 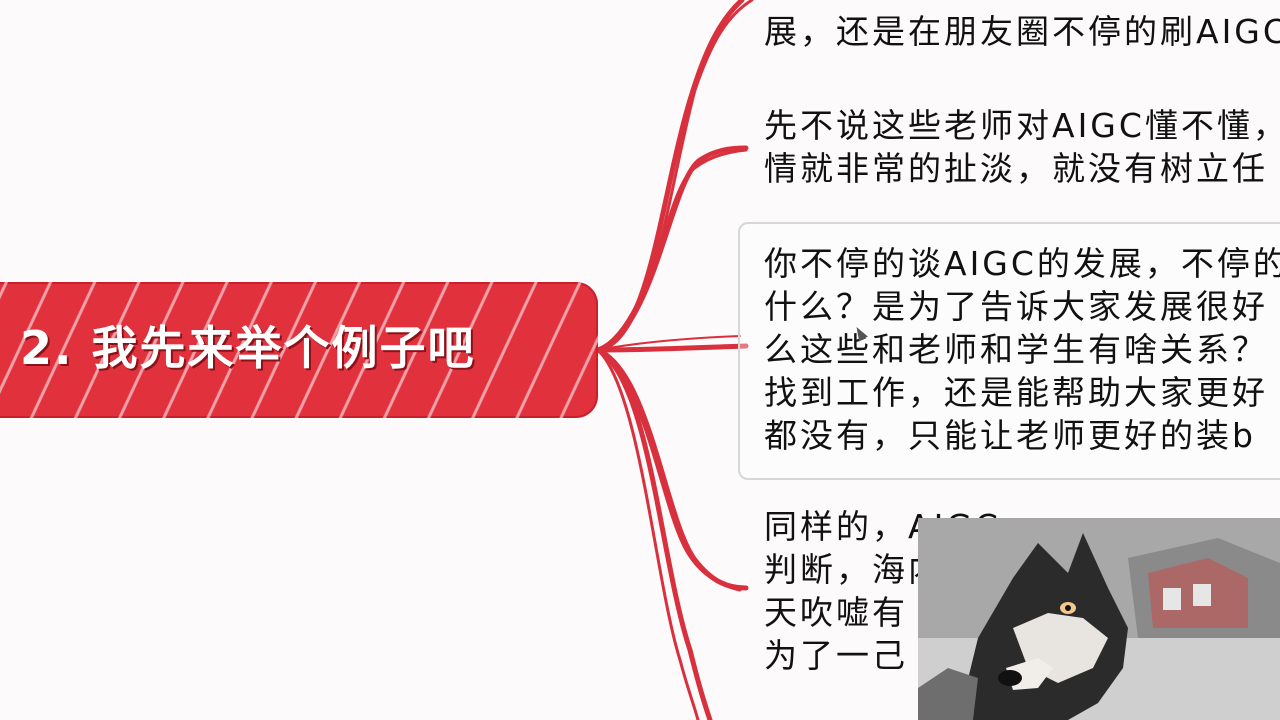 What do you see at coordinates (1016, 168) in the screenshot?
I see `note-line: 情就非常的扯淡，就没有树立任` at bounding box center [1016, 168].